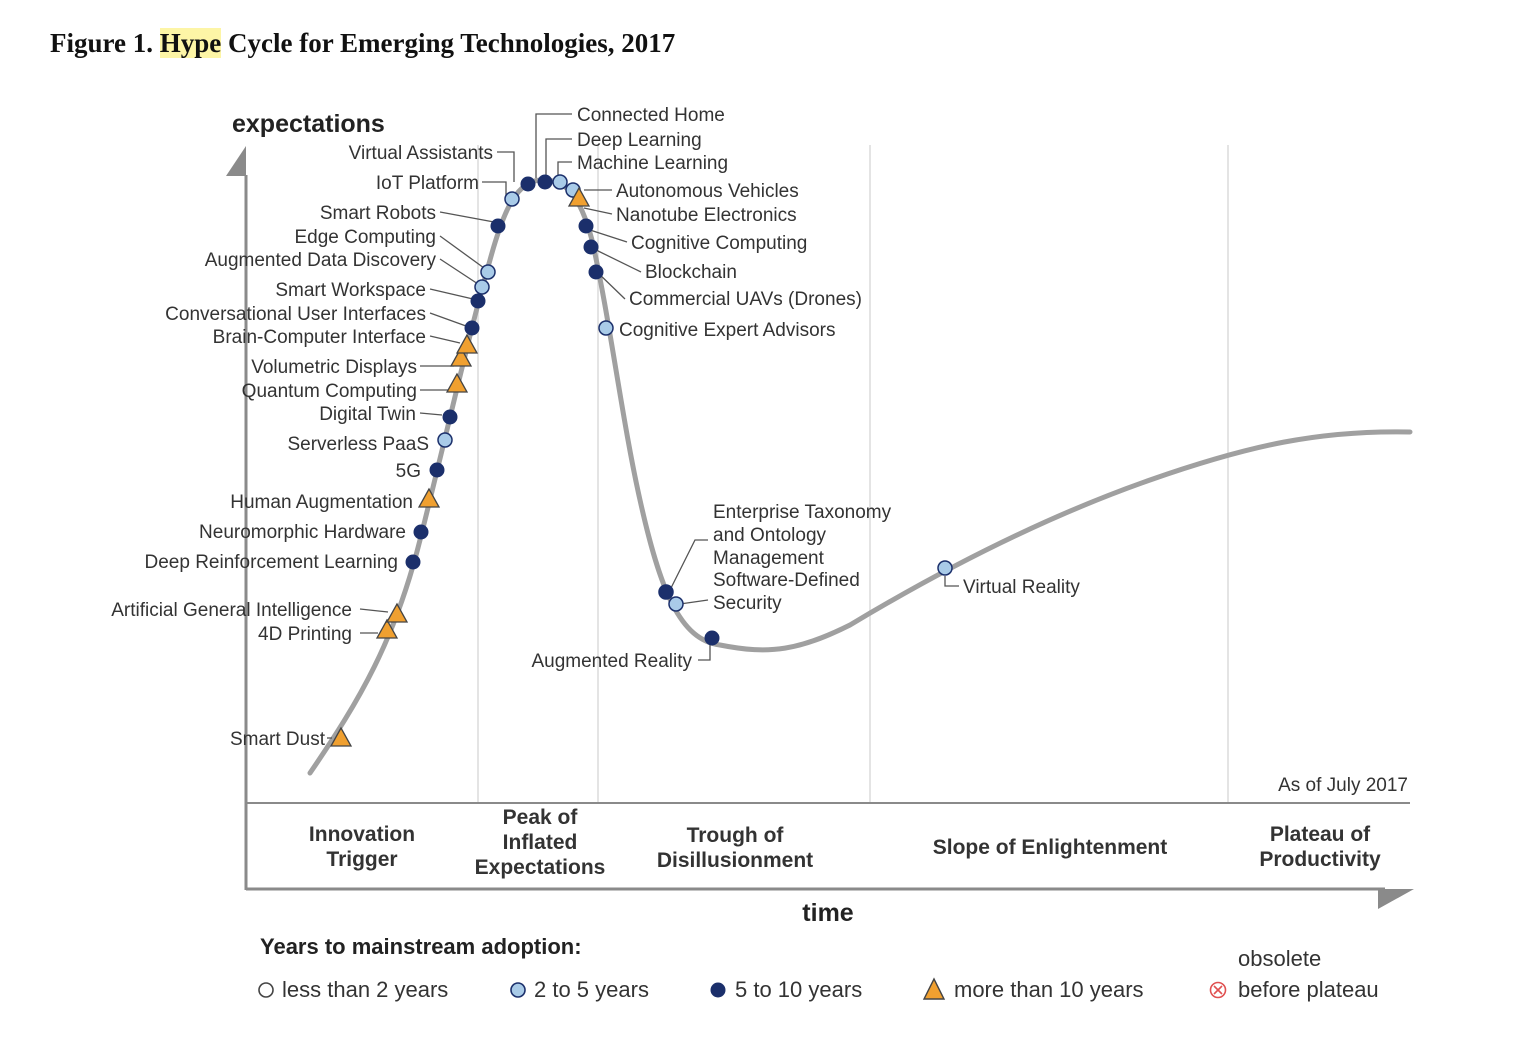  I want to click on marker-iot-platform, so click(512, 199).